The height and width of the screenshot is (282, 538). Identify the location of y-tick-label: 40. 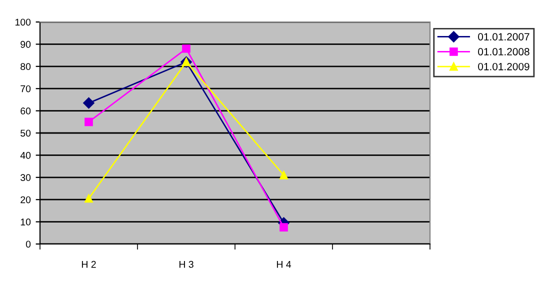
(25, 155).